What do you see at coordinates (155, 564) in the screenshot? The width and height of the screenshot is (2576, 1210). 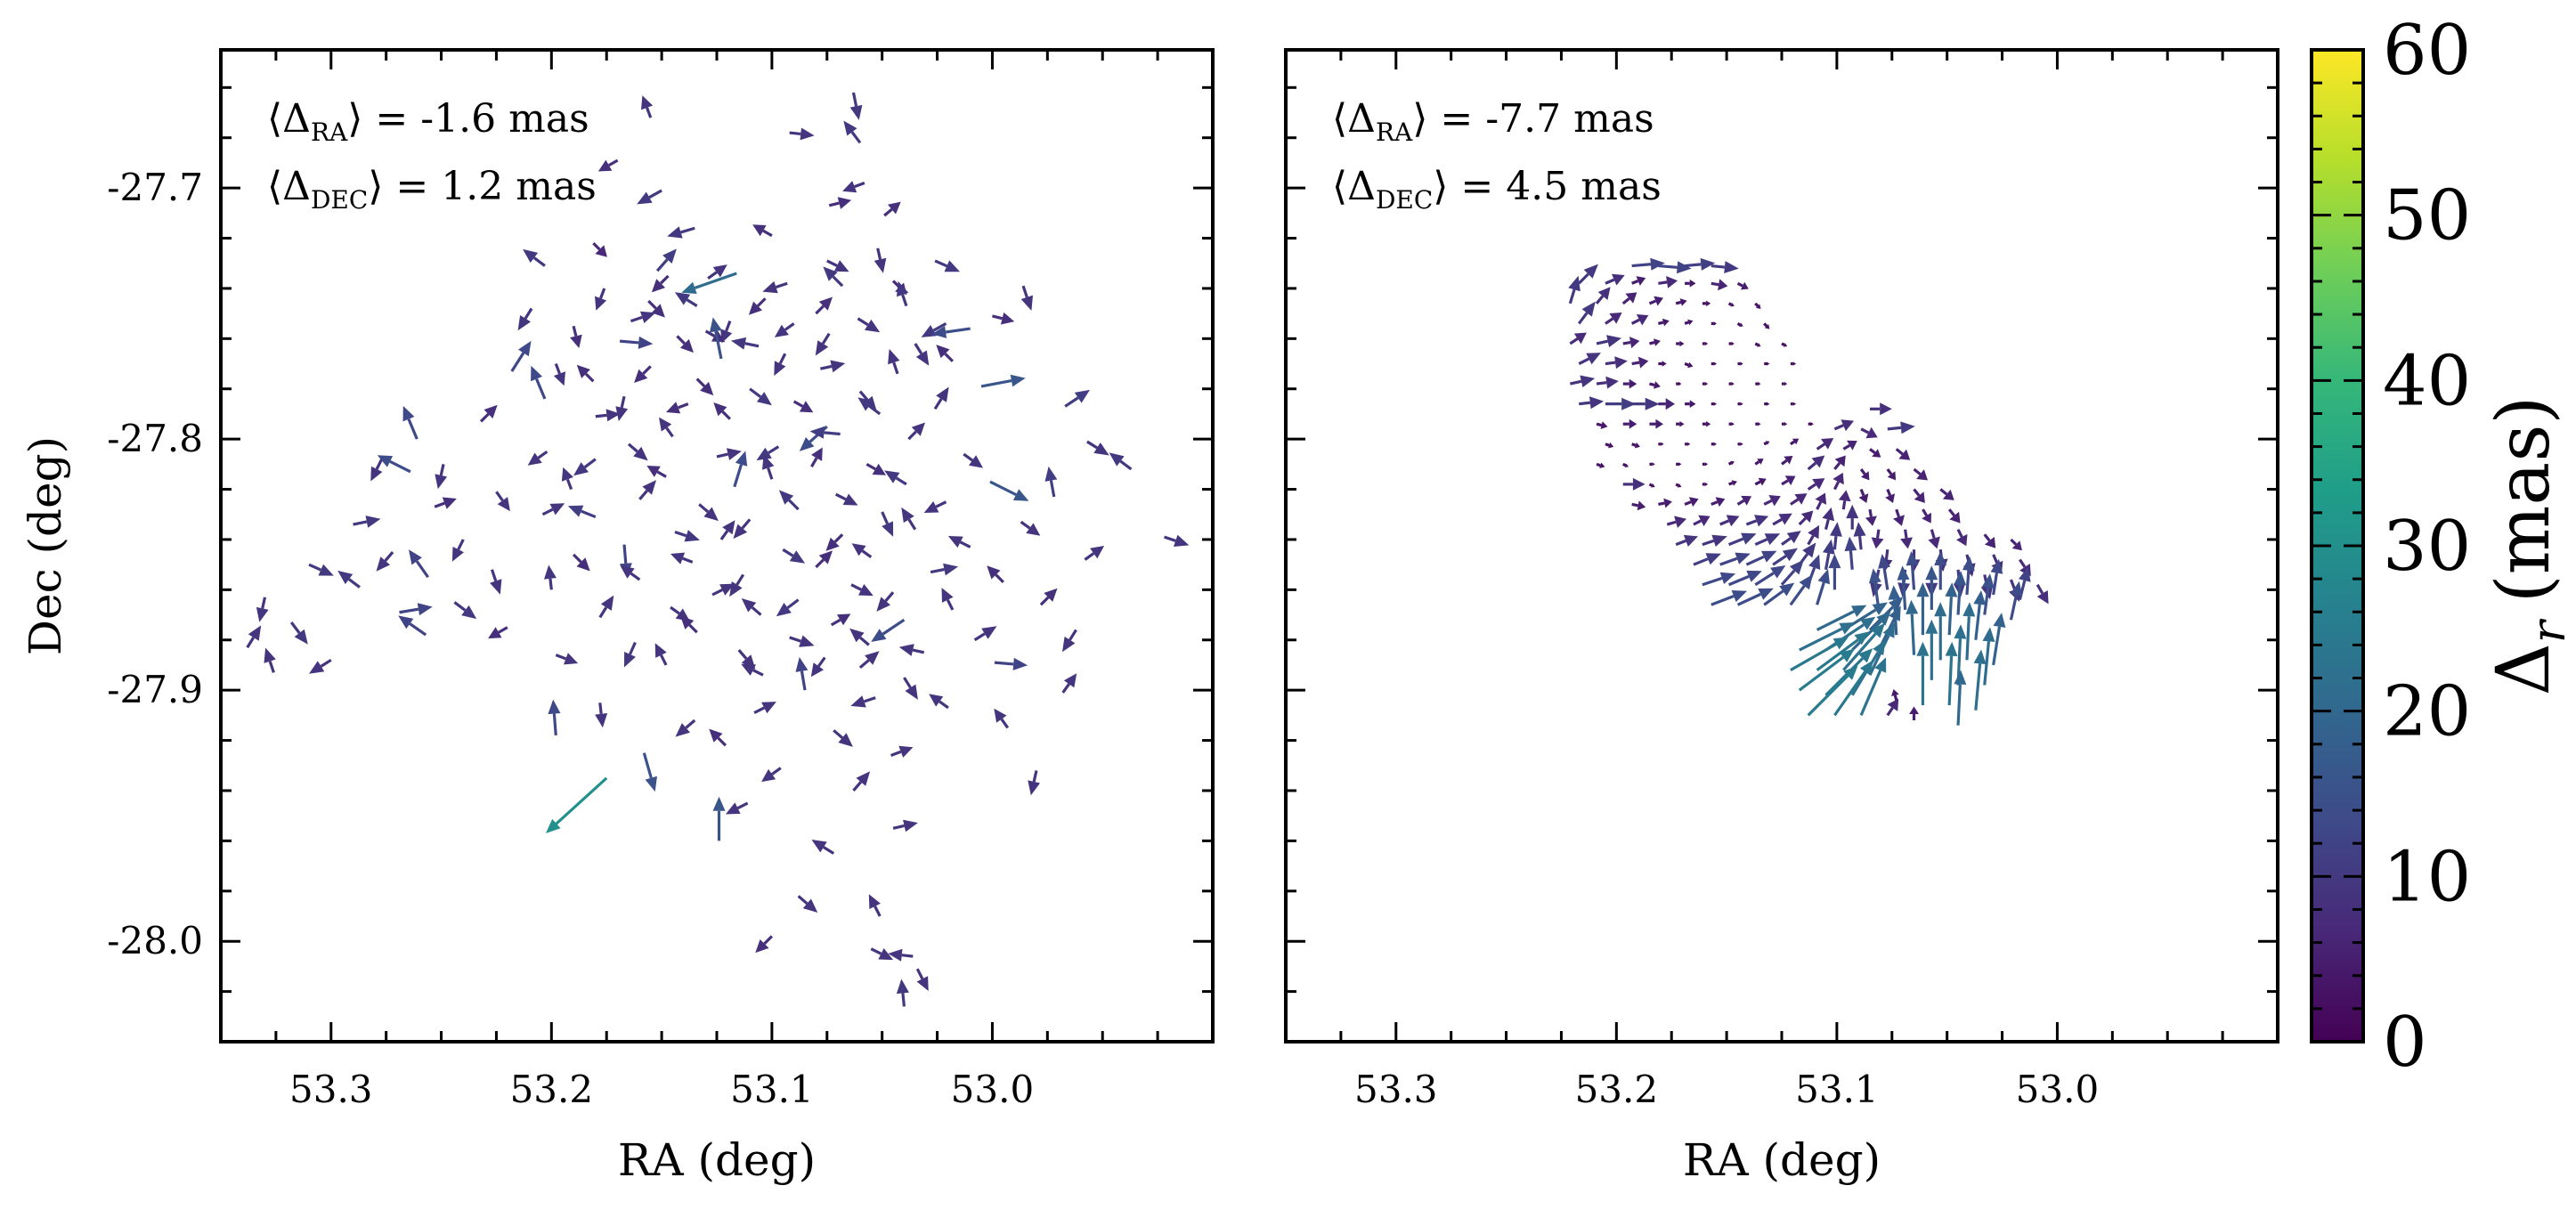 I see `left-y-tick-labels: -27.7 -27.8 -27.9 -28.0` at bounding box center [155, 564].